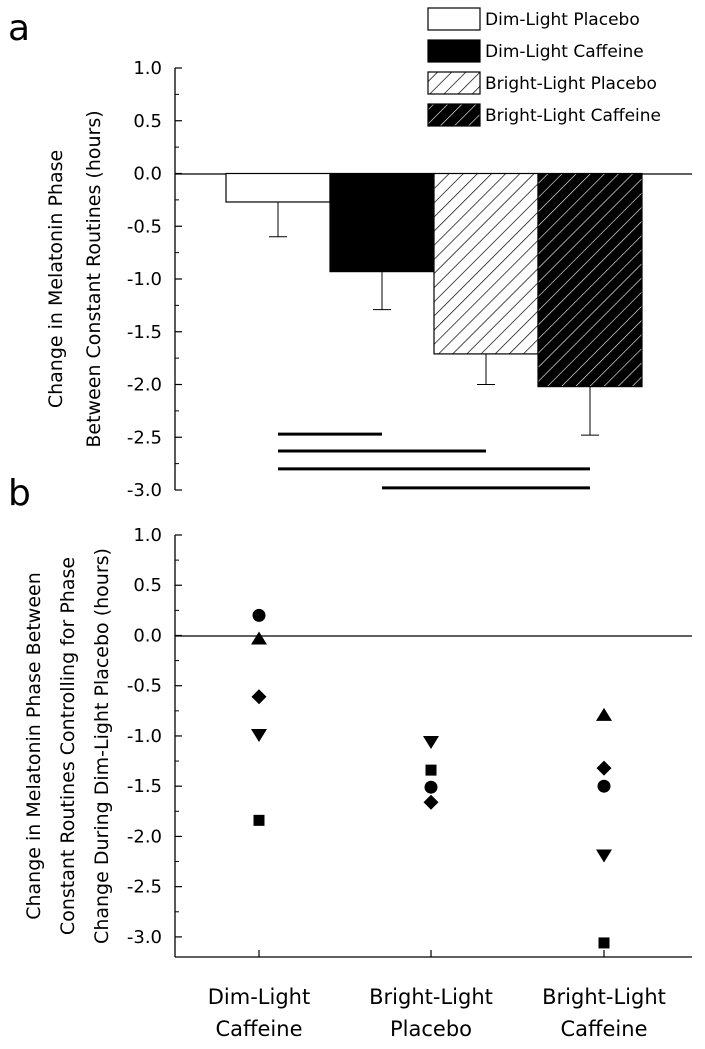  Describe the element at coordinates (147, 535) in the screenshot. I see `panel-b-tick-label: 1.0` at that location.